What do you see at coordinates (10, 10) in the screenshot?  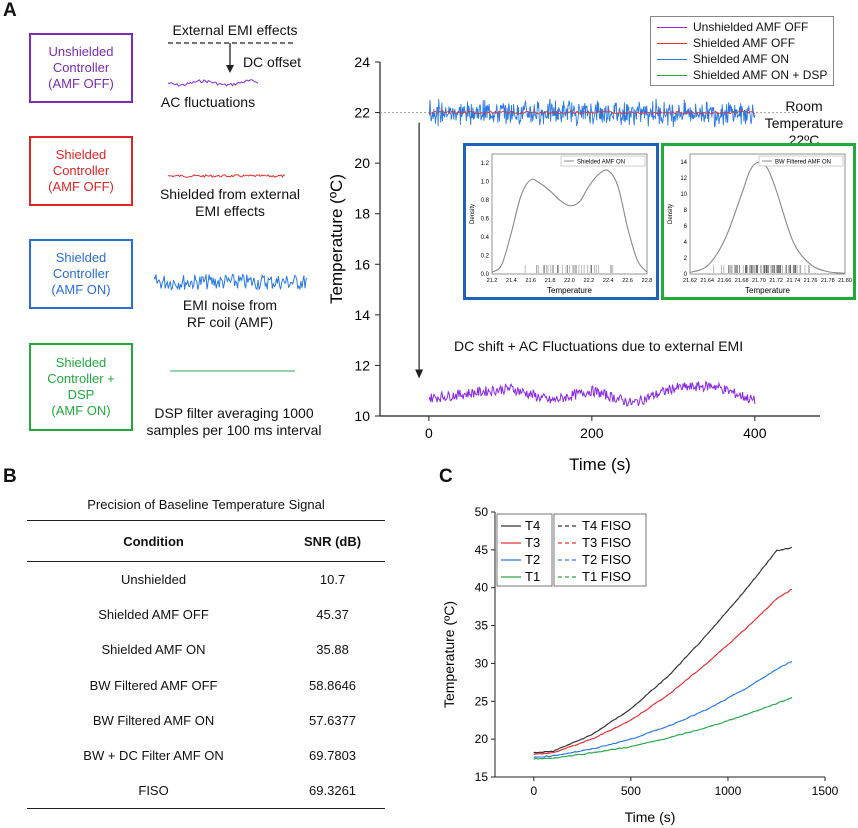 I see `panel-a-letter: A` at bounding box center [10, 10].